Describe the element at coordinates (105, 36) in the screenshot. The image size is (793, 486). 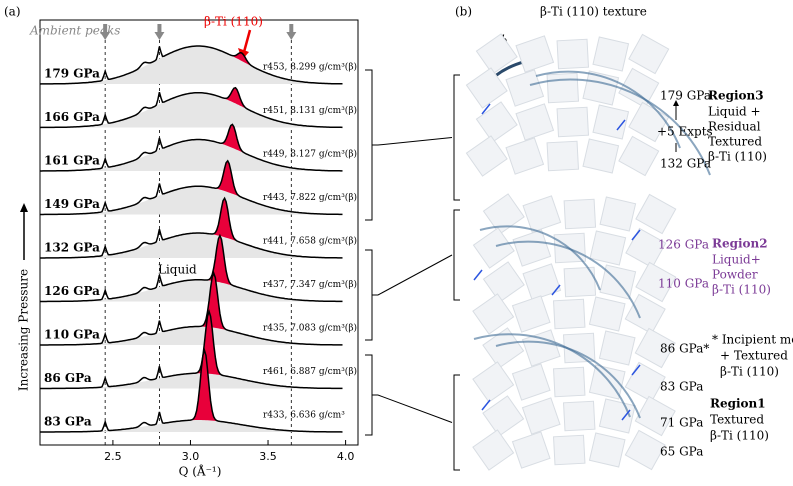
I see `ambient-arrowhead` at that location.